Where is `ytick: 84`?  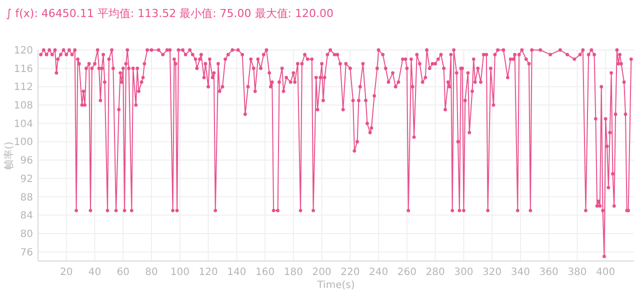 ytick: 84 is located at coordinates (26, 216).